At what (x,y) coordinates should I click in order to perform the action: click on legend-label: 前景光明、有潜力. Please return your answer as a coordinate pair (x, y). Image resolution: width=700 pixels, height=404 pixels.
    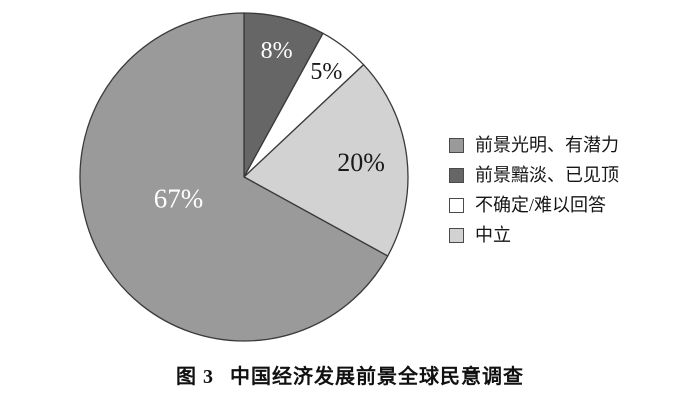
    Looking at the image, I should click on (547, 145).